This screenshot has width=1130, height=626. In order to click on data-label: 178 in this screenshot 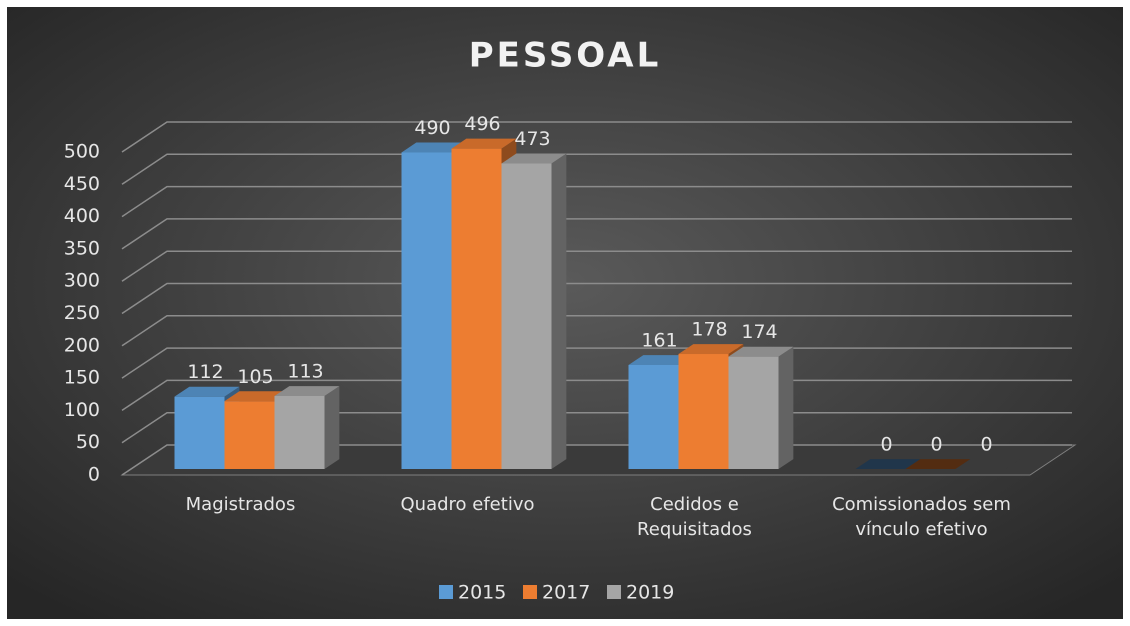, I will do `click(709, 330)`.